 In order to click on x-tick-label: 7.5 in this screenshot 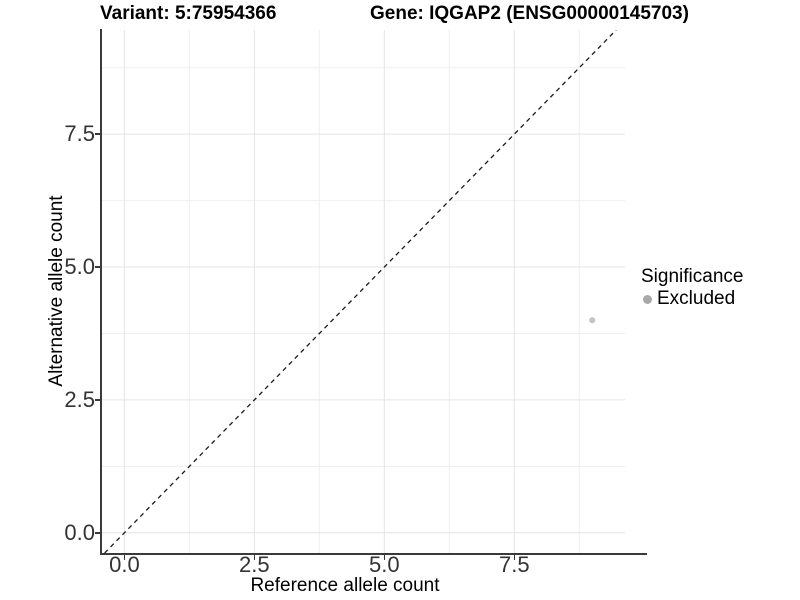, I will do `click(514, 564)`.